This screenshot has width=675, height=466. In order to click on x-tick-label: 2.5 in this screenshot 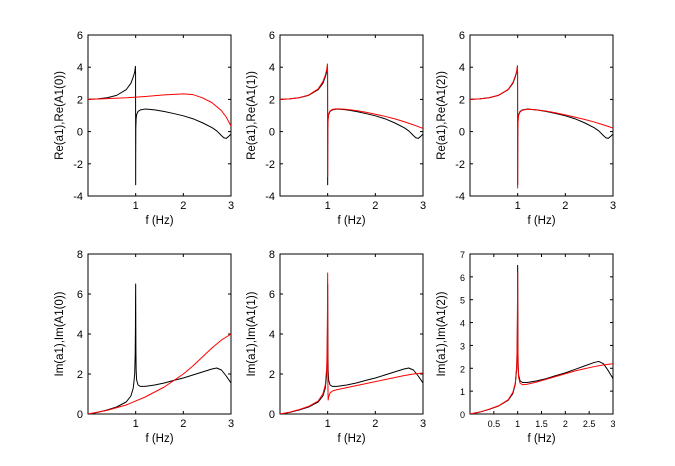, I will do `click(589, 424)`.